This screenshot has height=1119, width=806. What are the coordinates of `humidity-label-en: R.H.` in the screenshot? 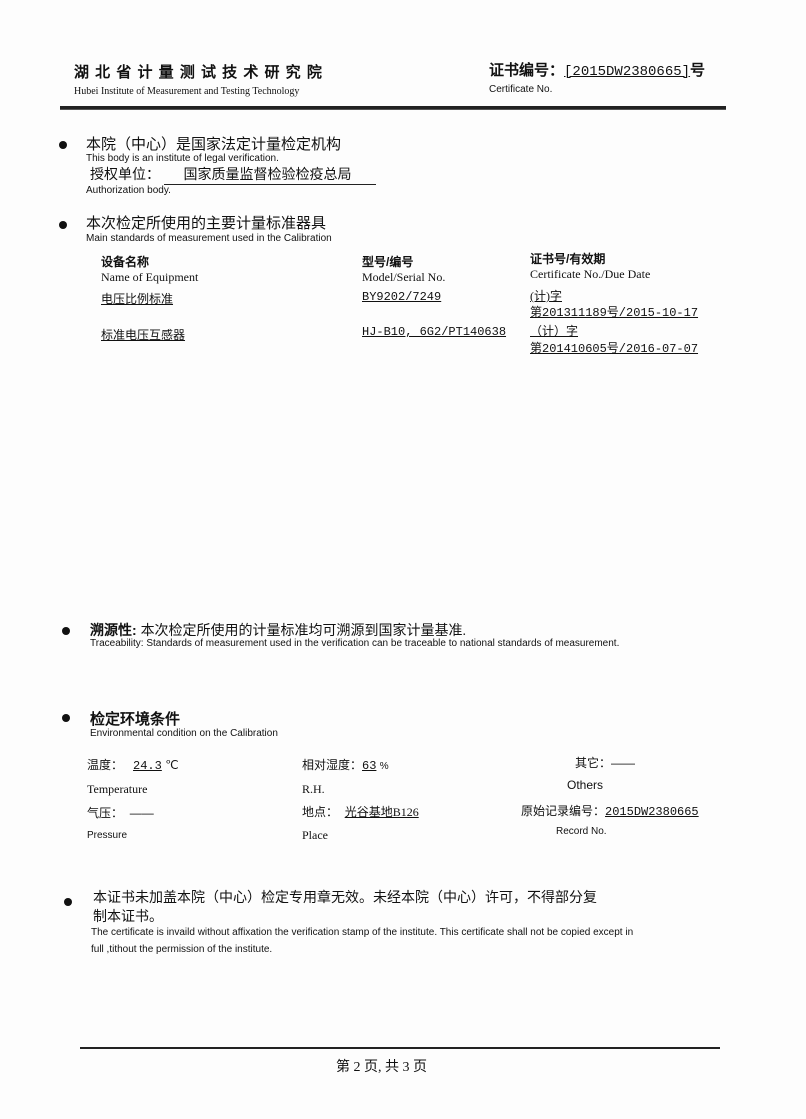 It's located at (313, 789).